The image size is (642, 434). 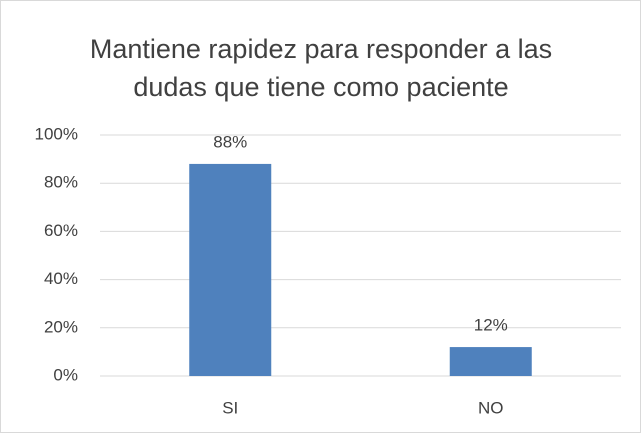 What do you see at coordinates (61, 278) in the screenshot?
I see `y-tick-label: 40%` at bounding box center [61, 278].